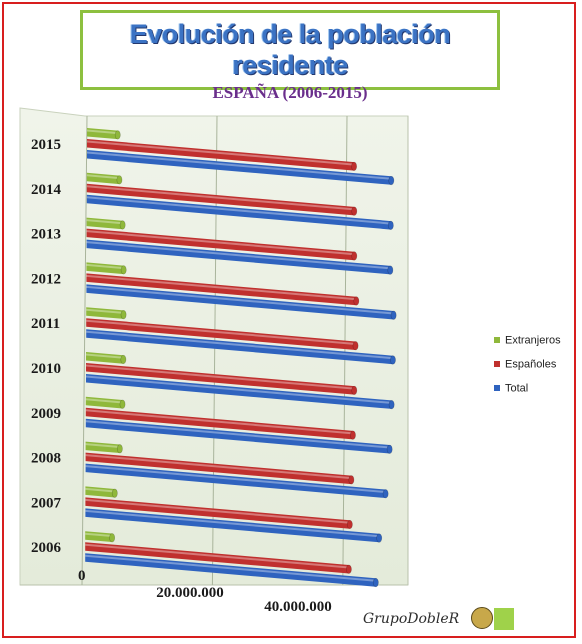 The height and width of the screenshot is (644, 582). I want to click on year-label-2014: 2014, so click(46, 190).